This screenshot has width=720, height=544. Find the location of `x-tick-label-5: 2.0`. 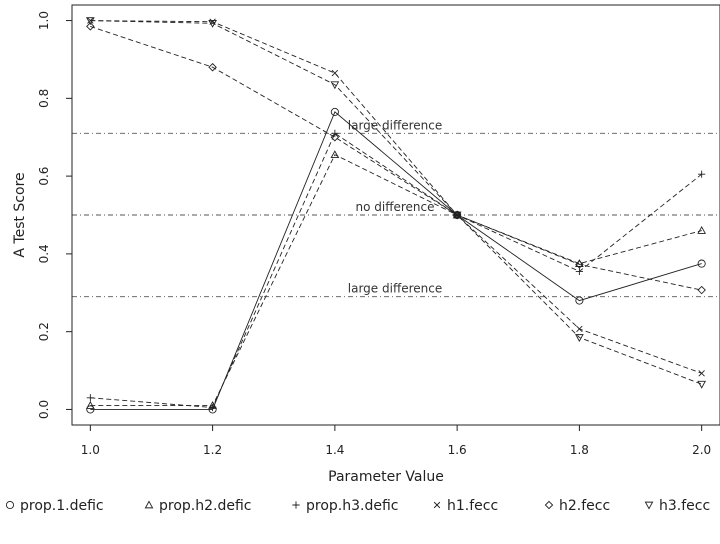

x-tick-label-5: 2.0 is located at coordinates (701, 450).